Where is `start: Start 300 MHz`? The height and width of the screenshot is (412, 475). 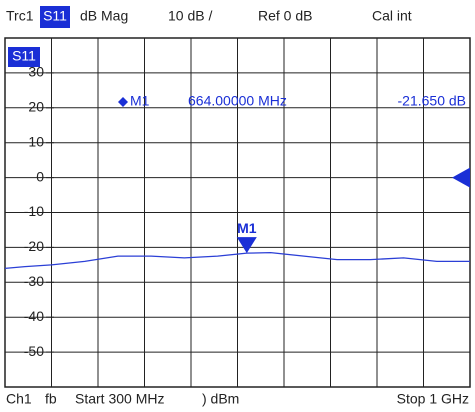 start: Start 300 MHz is located at coordinates (119, 399).